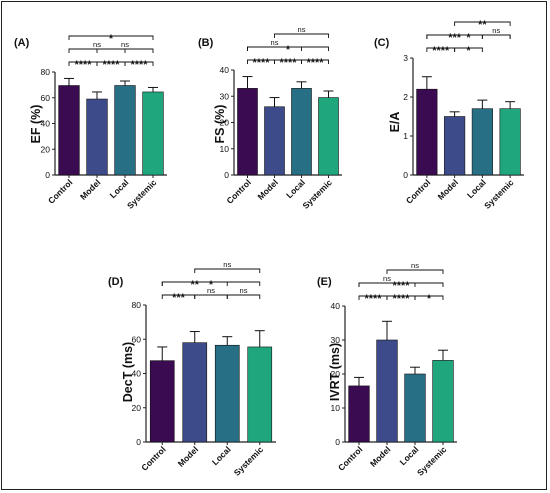  Describe the element at coordinates (405, 97) in the screenshot. I see `y-tick-label: 2` at that location.